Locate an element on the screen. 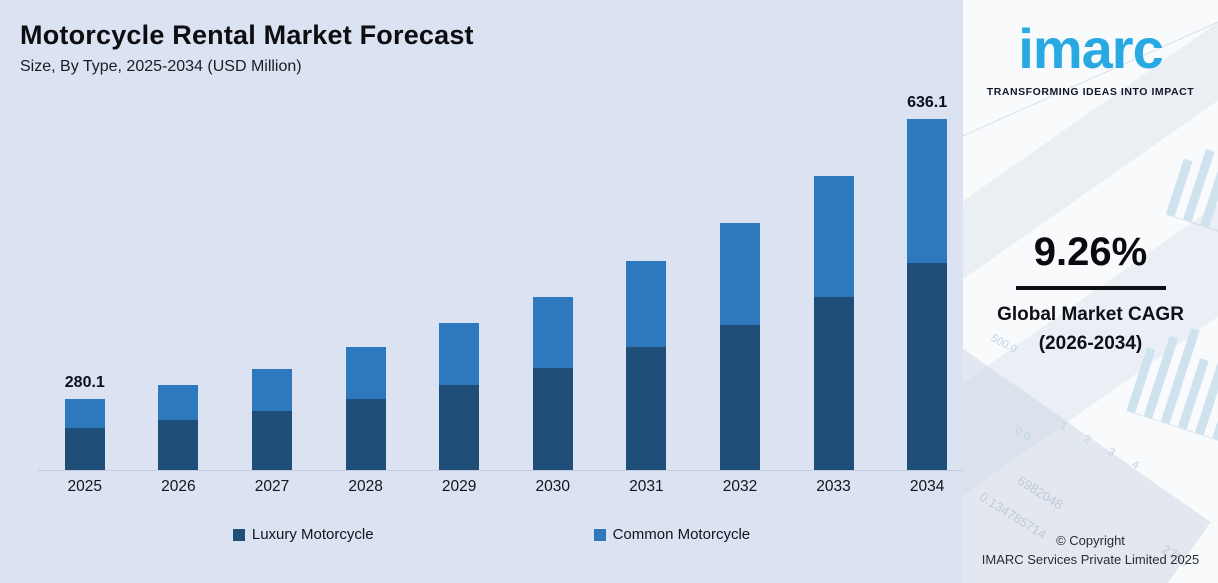  x-axis-label: 2030 is located at coordinates (552, 486).